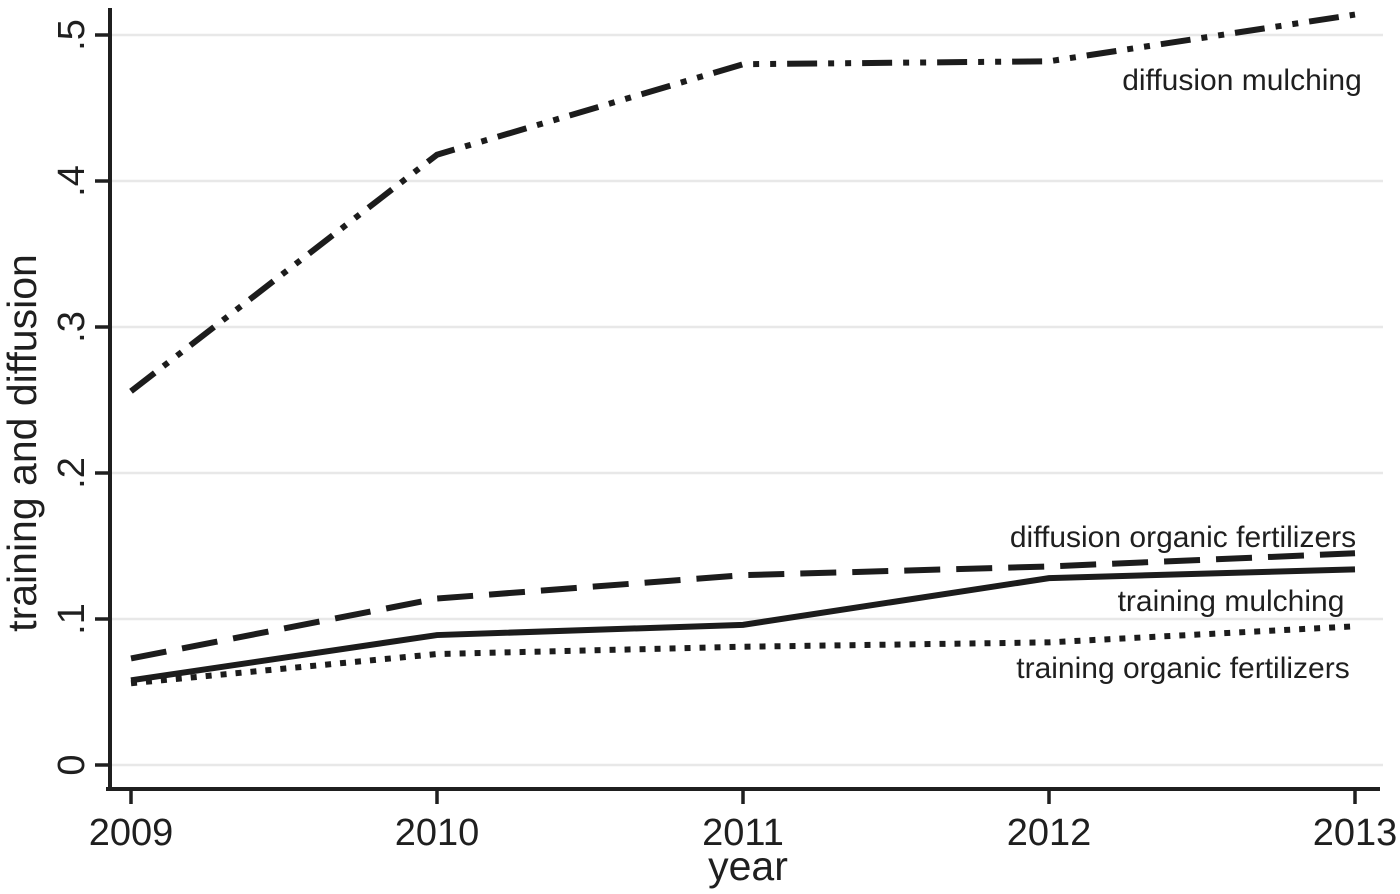 The width and height of the screenshot is (1400, 894). Describe the element at coordinates (1231, 601) in the screenshot. I see `series-label-training-mulching: training mulching` at that location.